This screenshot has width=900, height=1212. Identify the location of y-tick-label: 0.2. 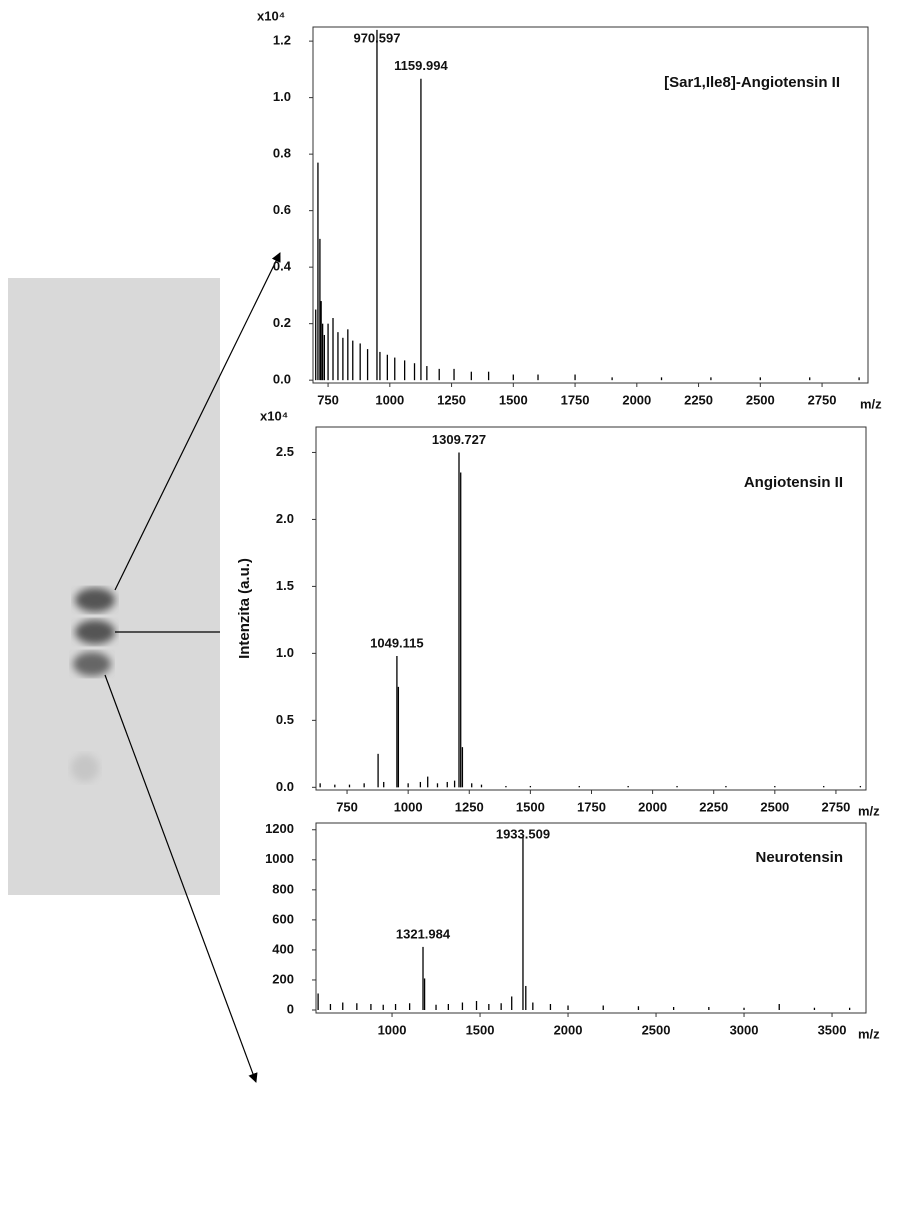
(282, 322).